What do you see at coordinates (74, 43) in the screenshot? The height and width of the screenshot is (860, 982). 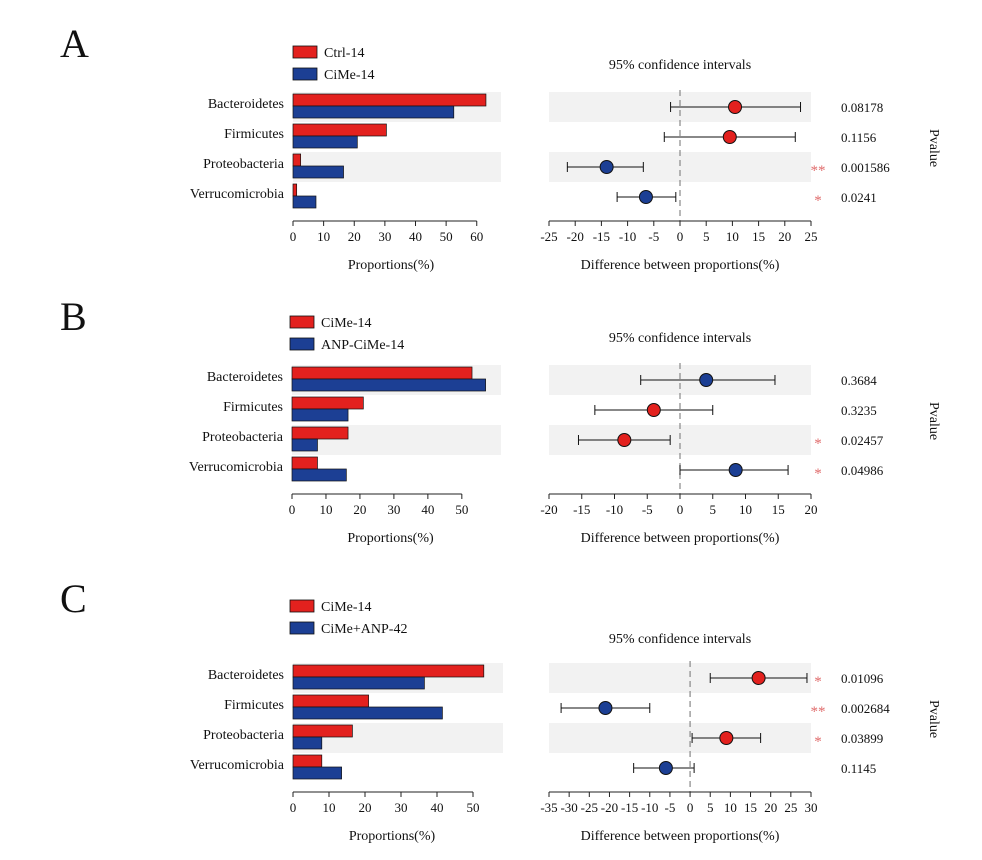 I see `panel-label: A` at bounding box center [74, 43].